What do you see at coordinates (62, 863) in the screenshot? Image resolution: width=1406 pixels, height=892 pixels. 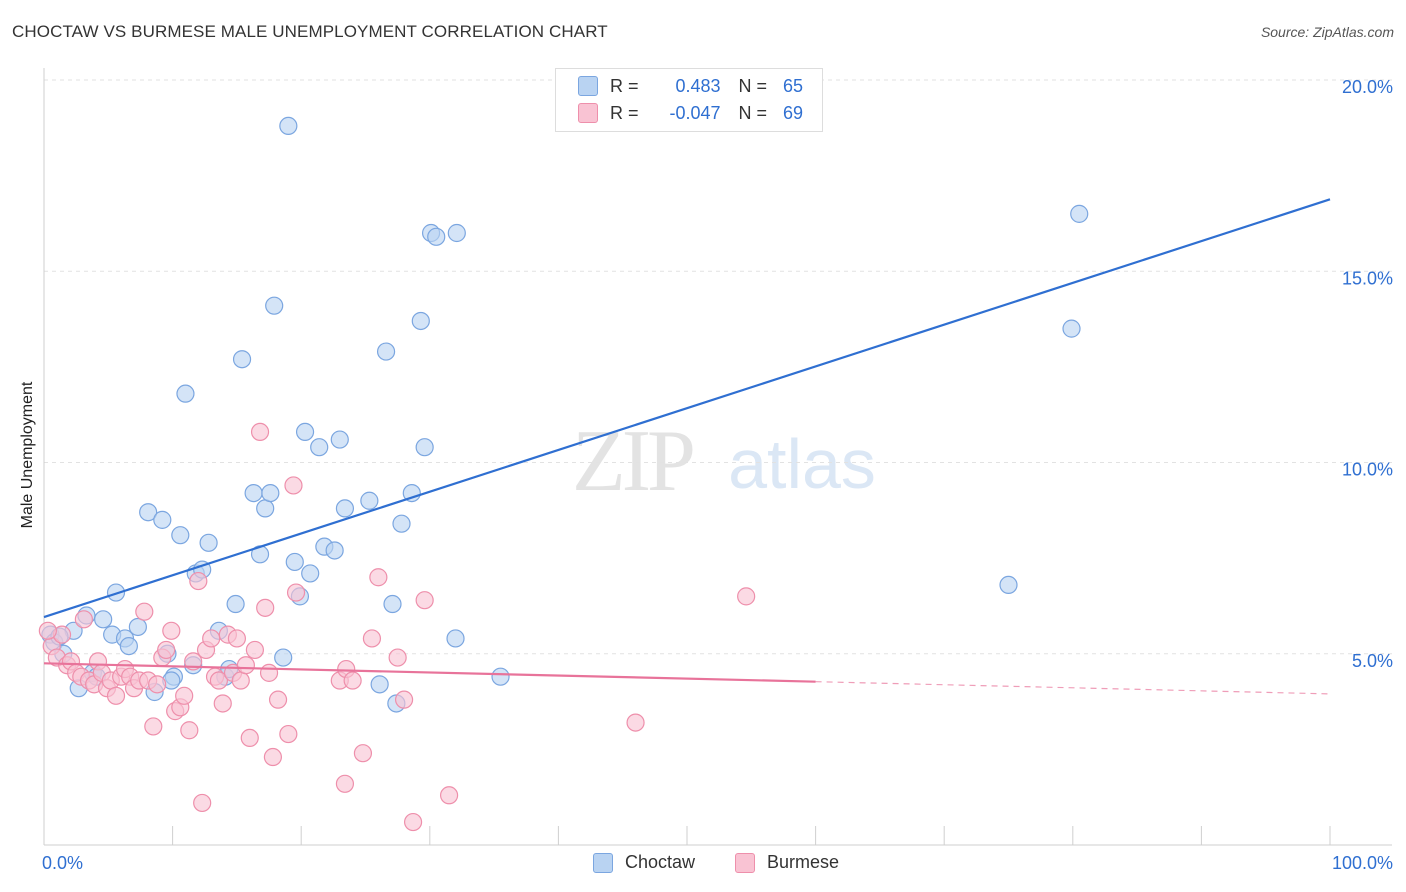 I see `x-tick-label-min: 0.0%` at bounding box center [62, 863].